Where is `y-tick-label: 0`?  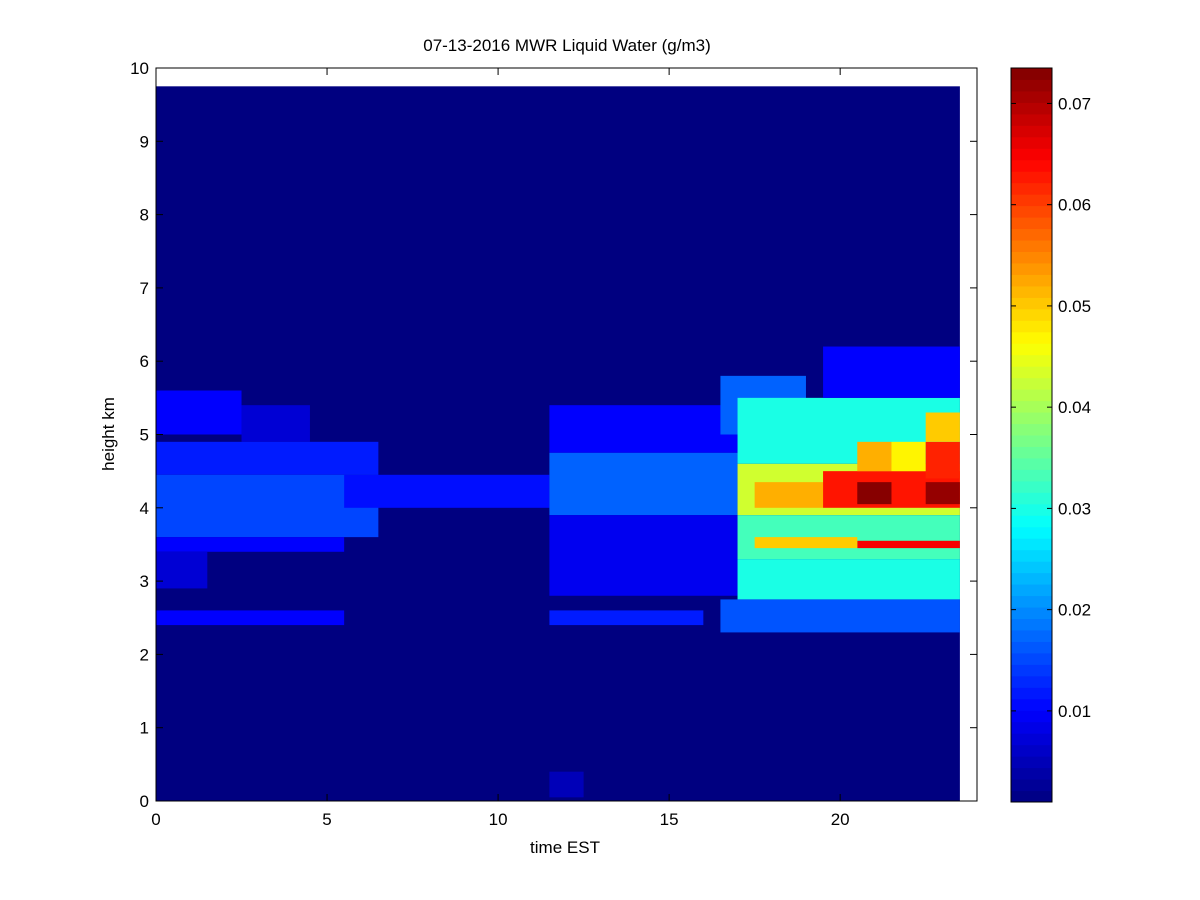
y-tick-label: 0 is located at coordinates (144, 801).